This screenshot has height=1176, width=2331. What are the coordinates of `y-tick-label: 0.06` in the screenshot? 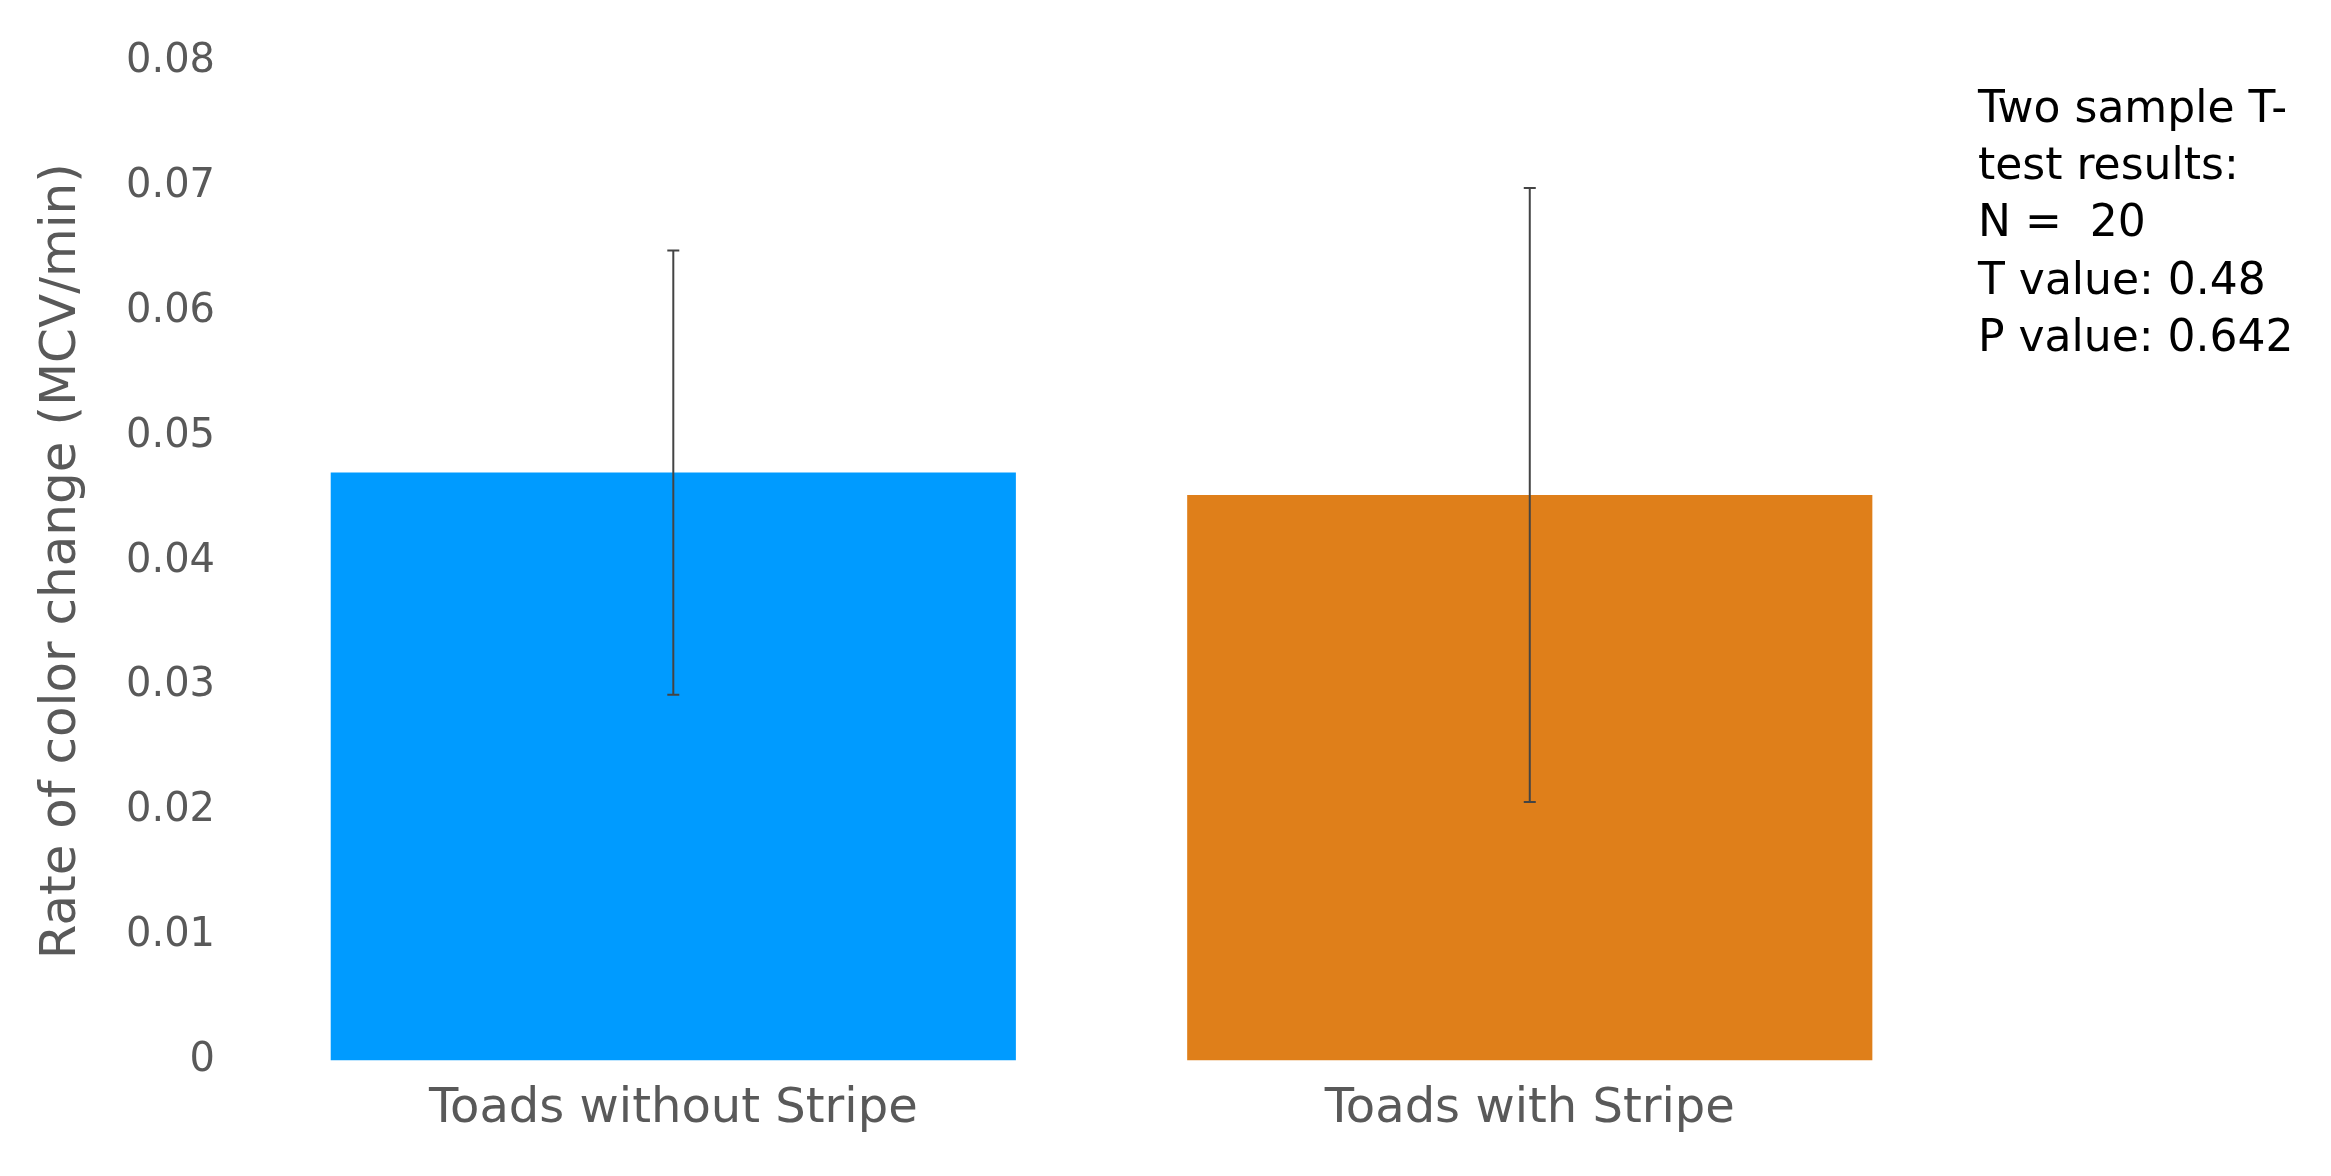 It's located at (171, 307).